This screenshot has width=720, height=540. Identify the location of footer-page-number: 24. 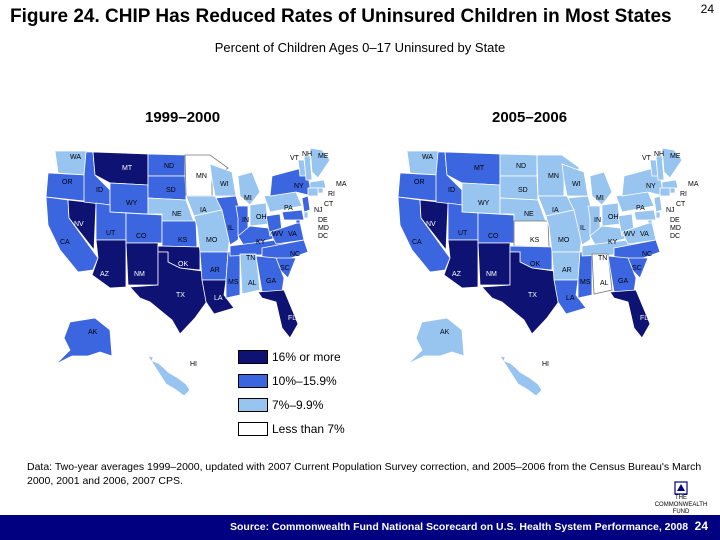
(701, 526).